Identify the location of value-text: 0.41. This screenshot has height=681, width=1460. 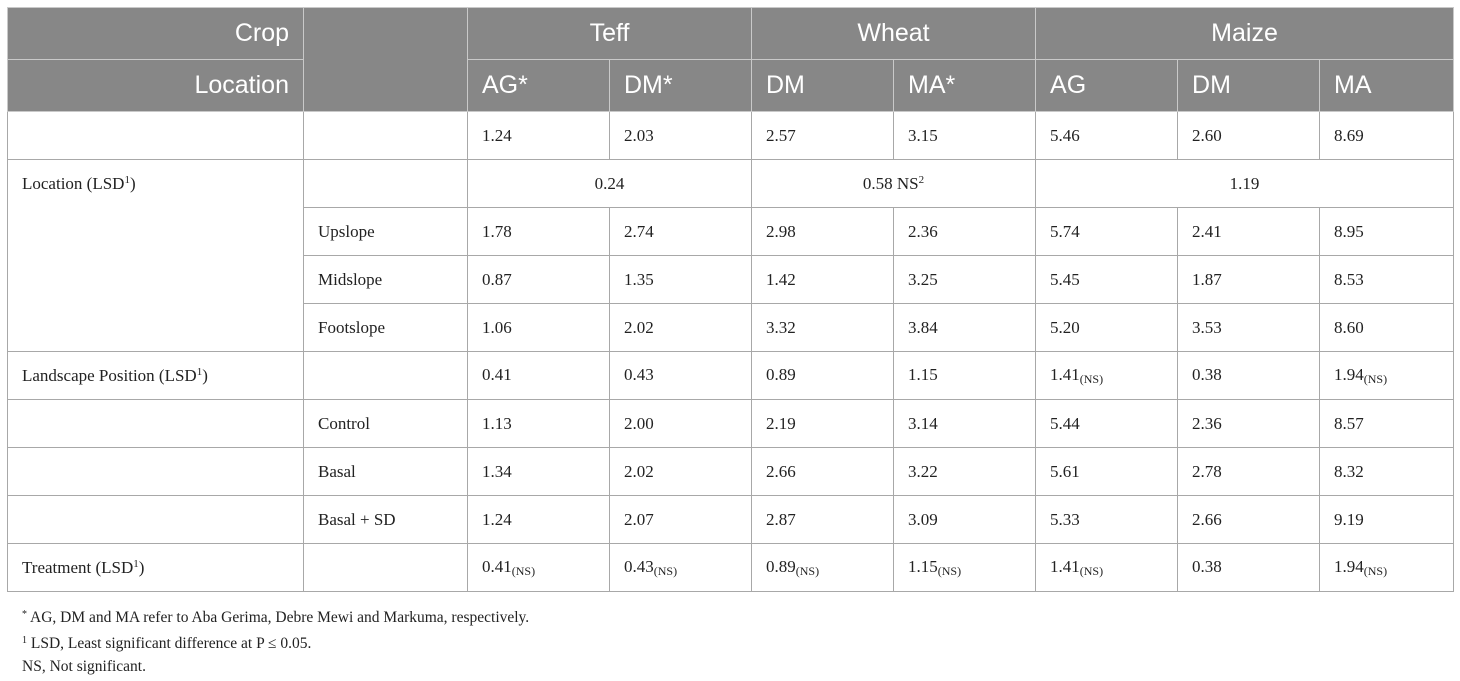
(497, 566).